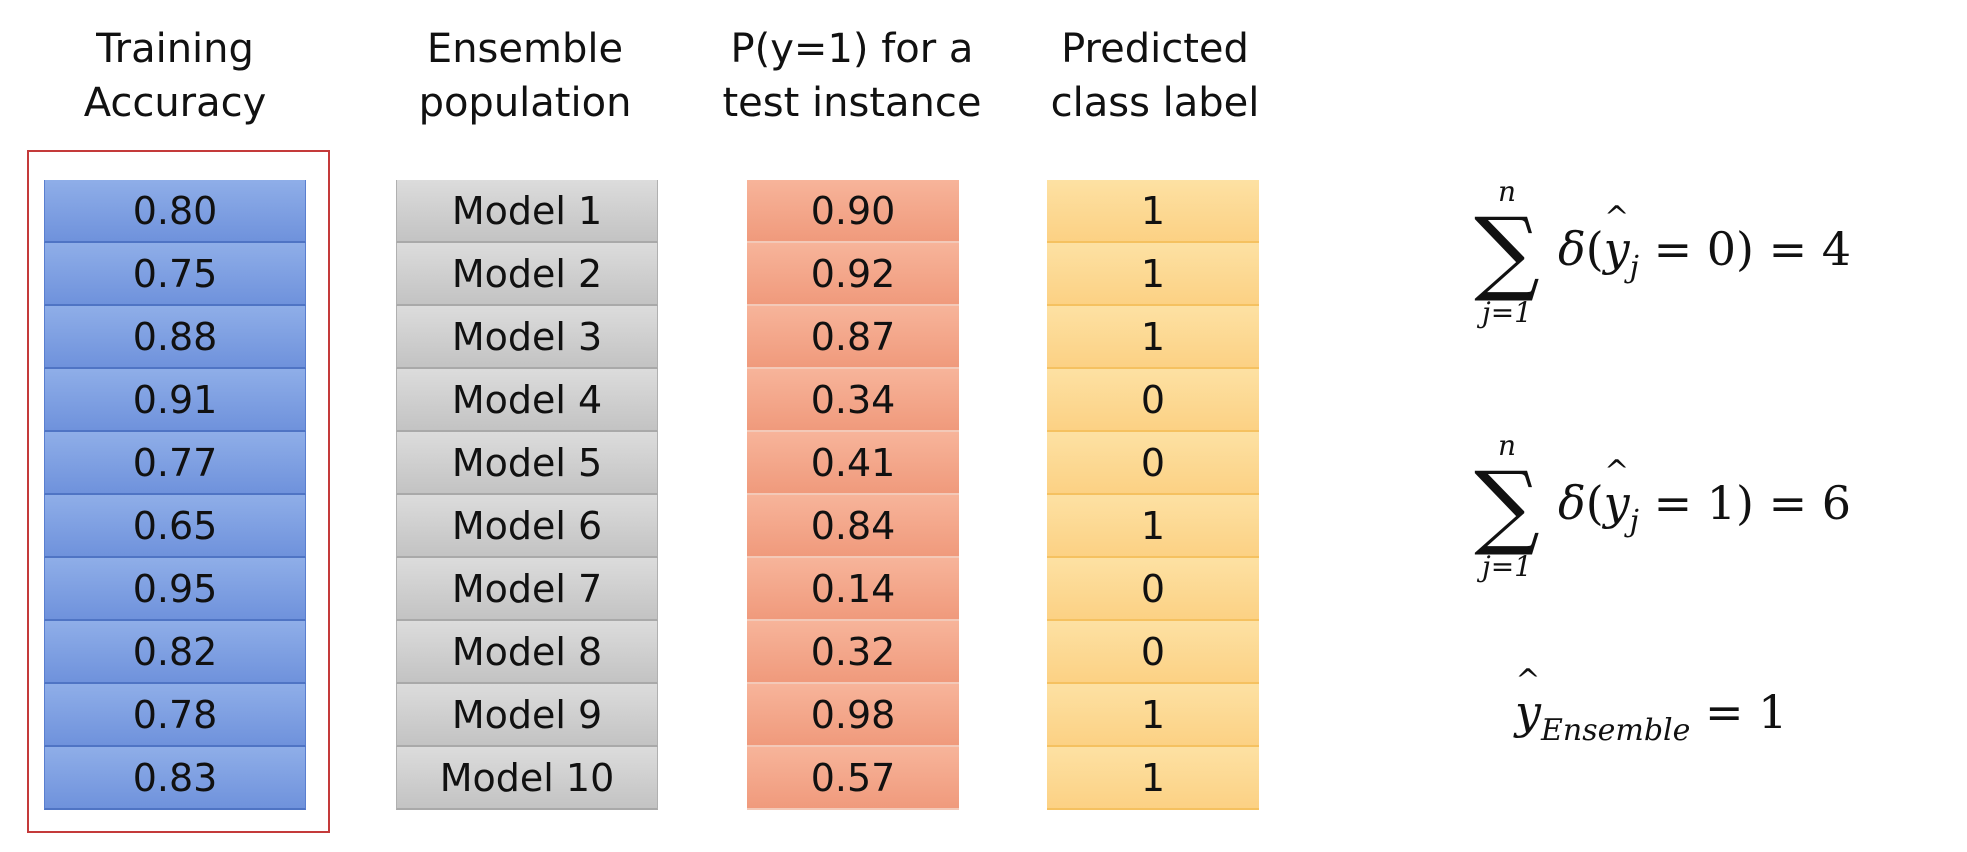 This screenshot has height=852, width=1967. I want to click on header-probability: P(y=1) for a test instance, so click(852, 76).